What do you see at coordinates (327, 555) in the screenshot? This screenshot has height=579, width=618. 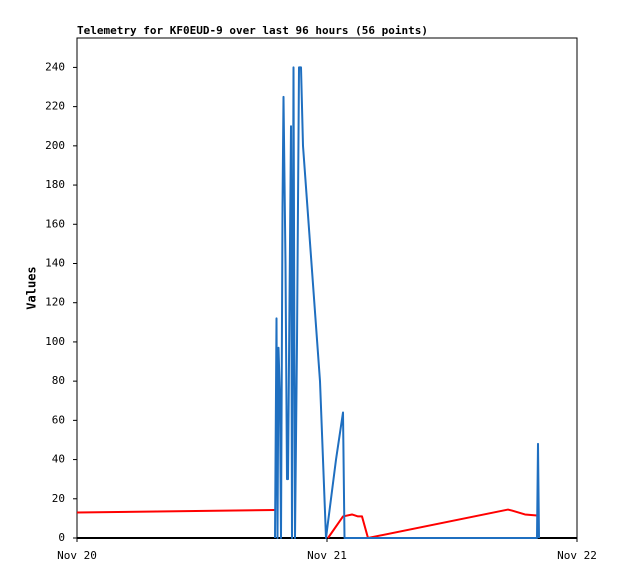 I see `x-tick-label: Nov 21` at bounding box center [327, 555].